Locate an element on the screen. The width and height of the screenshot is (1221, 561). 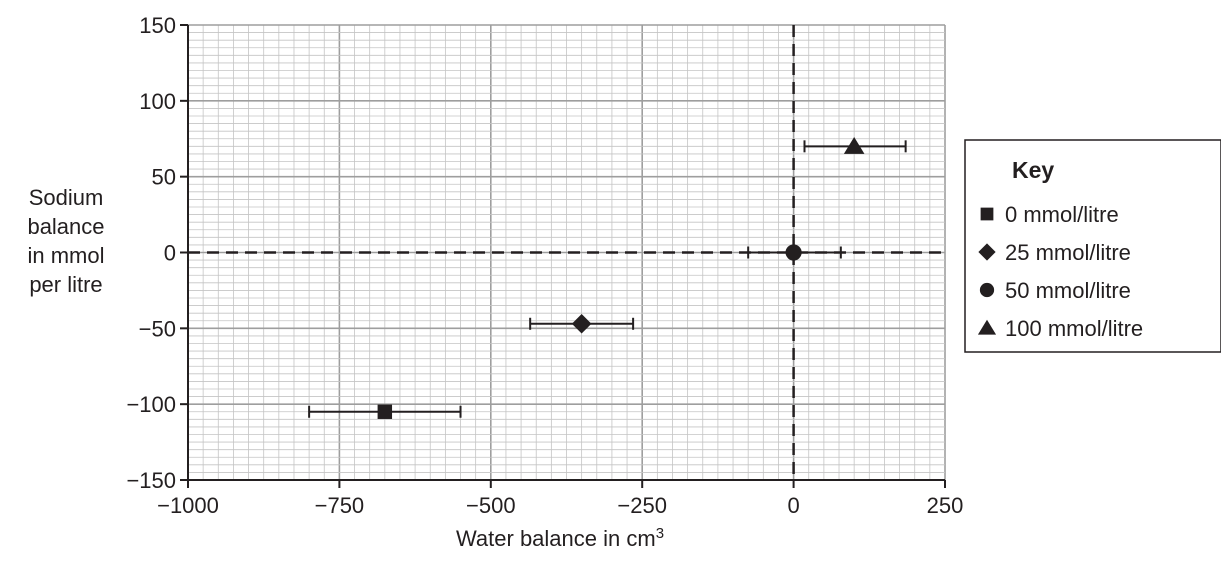
y-axis-label-line: Sodium is located at coordinates (66, 197).